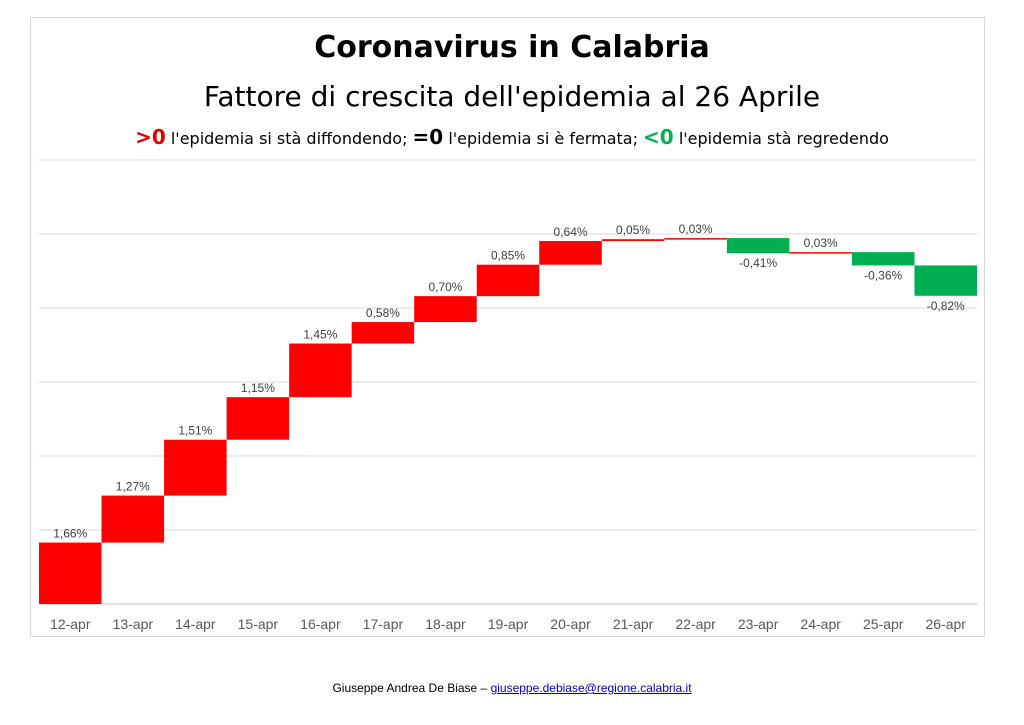 This screenshot has height=725, width=1024. What do you see at coordinates (695, 624) in the screenshot?
I see `x-tick-label: 22-apr` at bounding box center [695, 624].